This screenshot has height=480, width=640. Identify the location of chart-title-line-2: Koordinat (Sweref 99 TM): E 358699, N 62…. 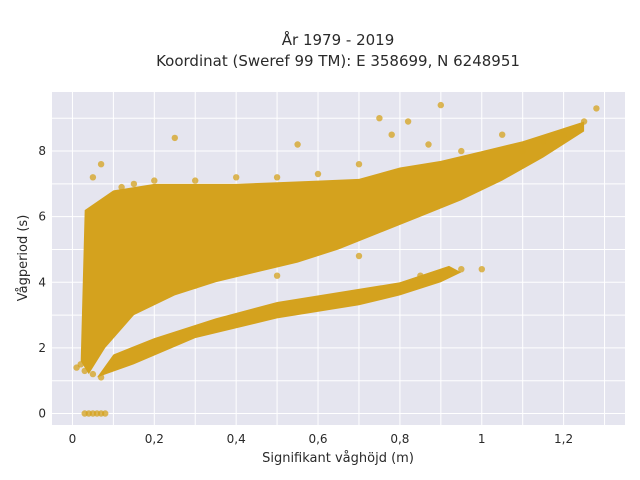
(338, 61).